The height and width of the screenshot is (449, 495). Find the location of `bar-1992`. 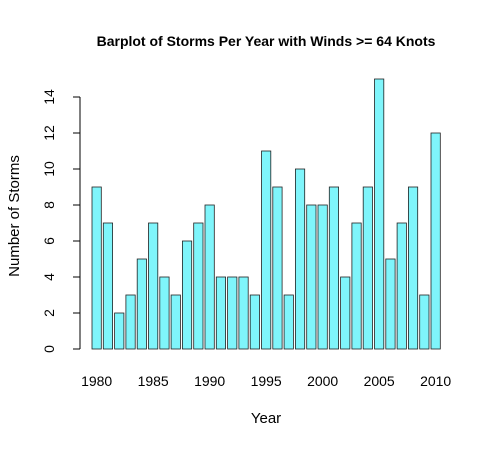

bar-1992 is located at coordinates (232, 313).